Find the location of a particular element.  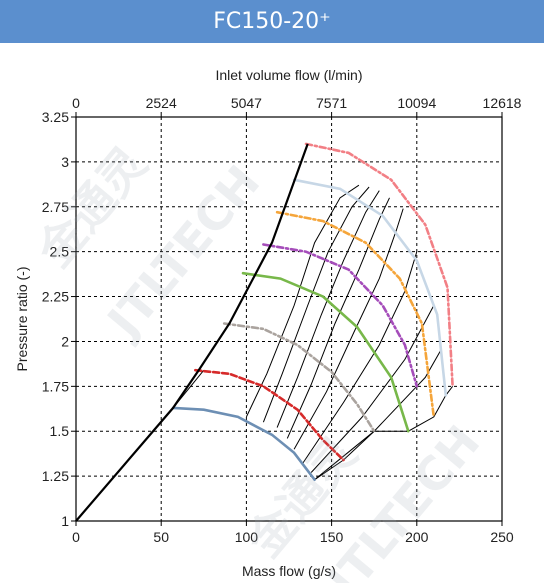

x-tick-label: 50 is located at coordinates (161, 537).